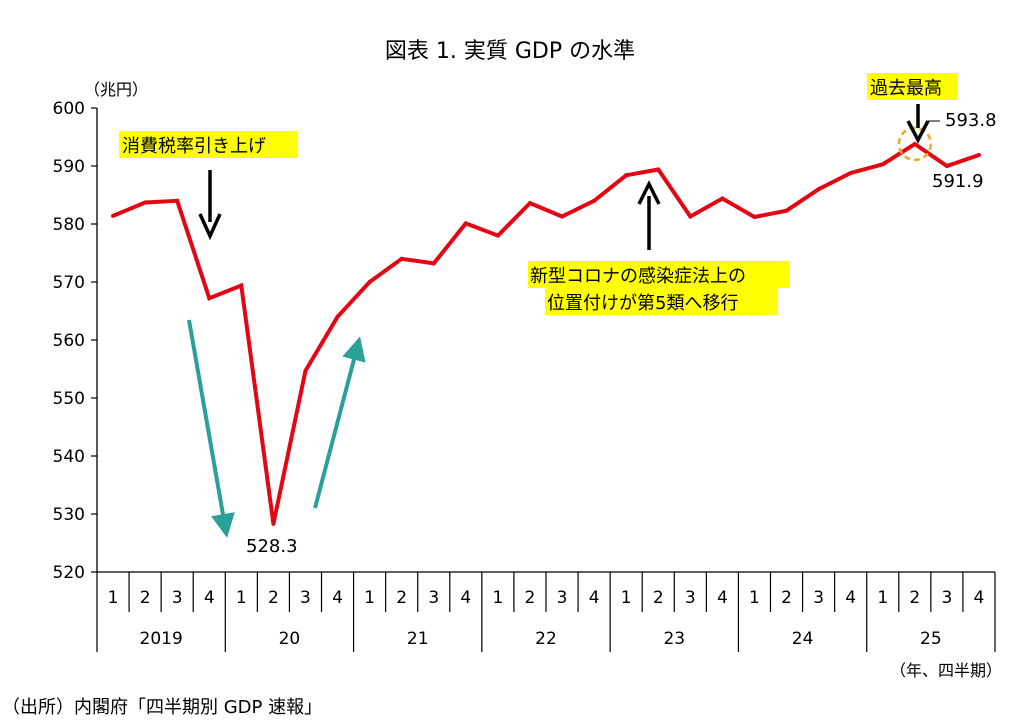  I want to click on x-year-label: 22, so click(546, 639).